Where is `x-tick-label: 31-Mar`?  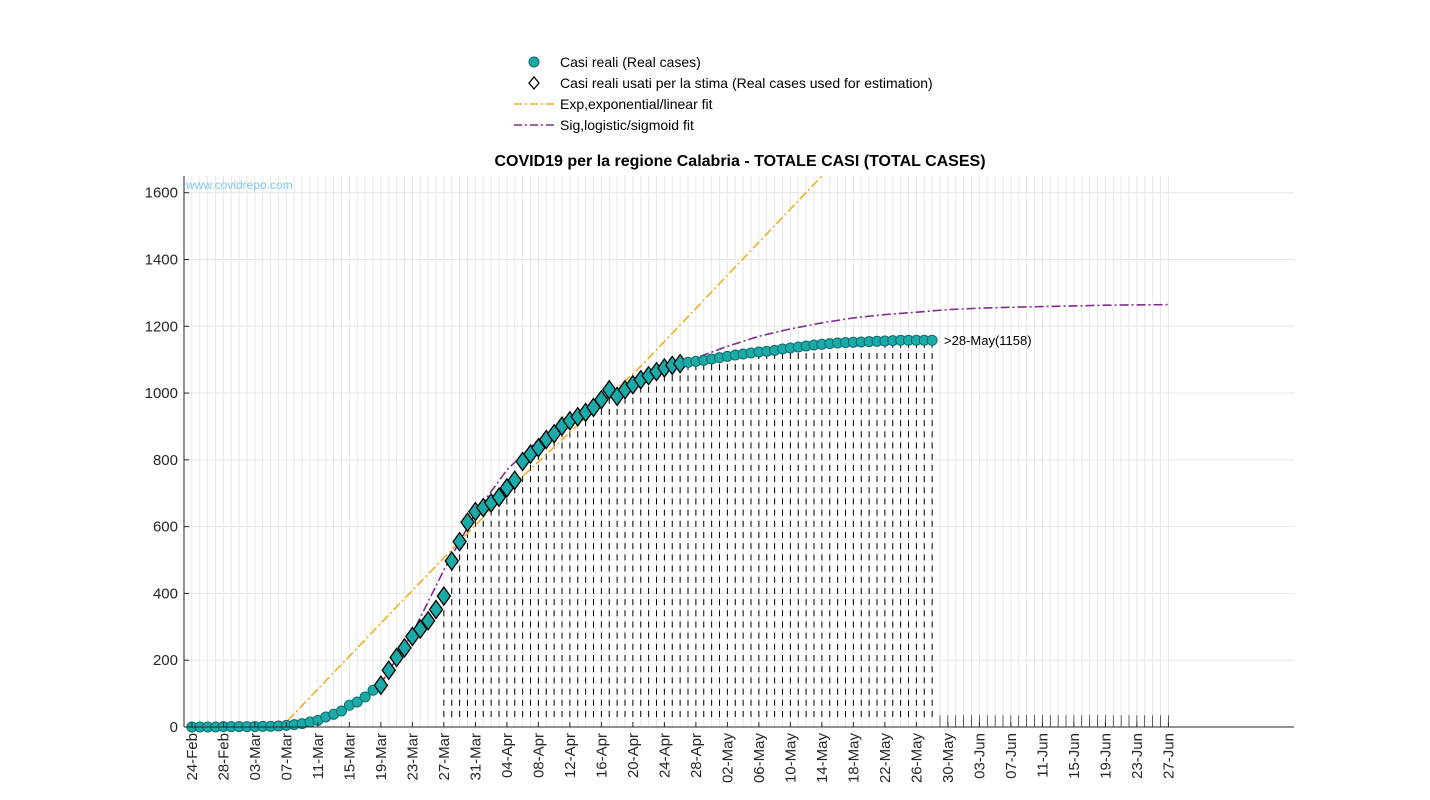
x-tick-label: 31-Mar is located at coordinates (475, 757).